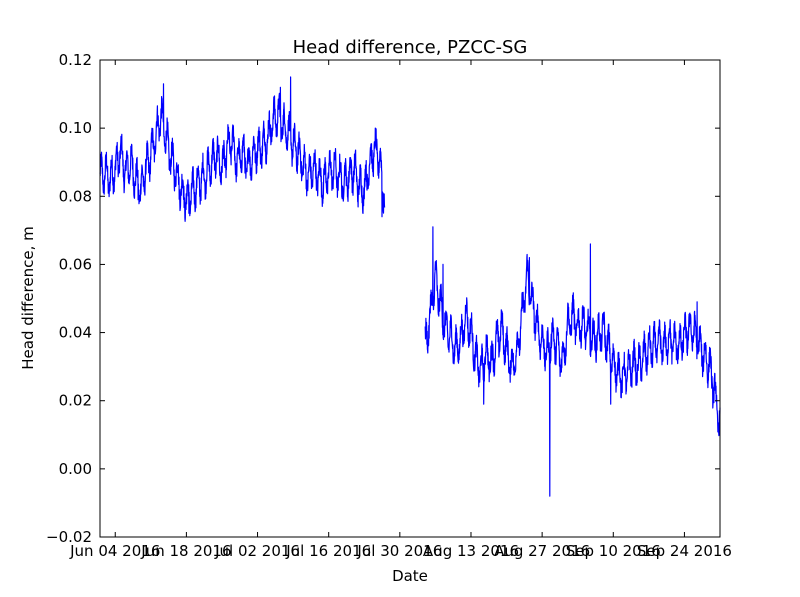  I want to click on x-tick-label: Jul 30 2016, so click(399, 551).